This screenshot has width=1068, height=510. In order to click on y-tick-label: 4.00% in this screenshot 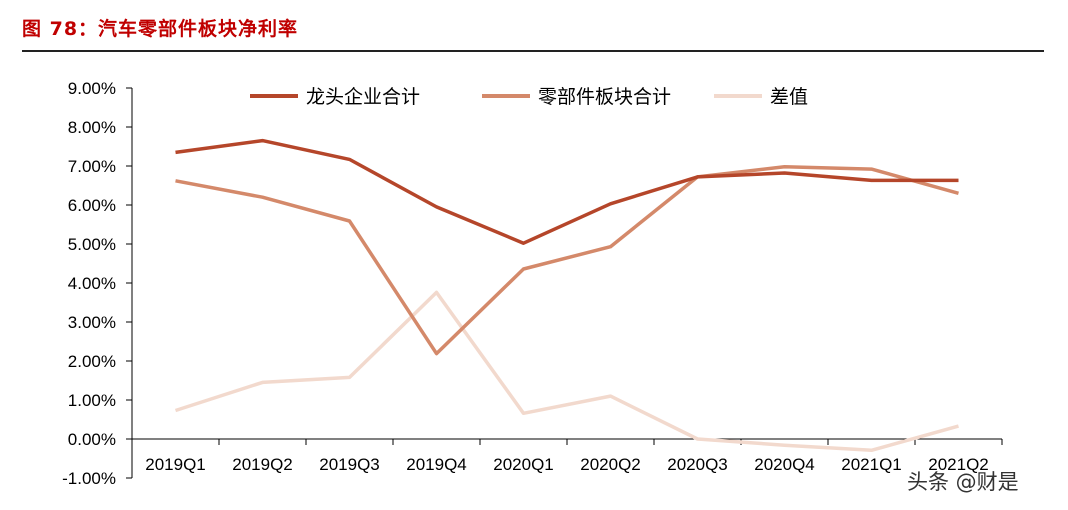, I will do `click(92, 283)`.